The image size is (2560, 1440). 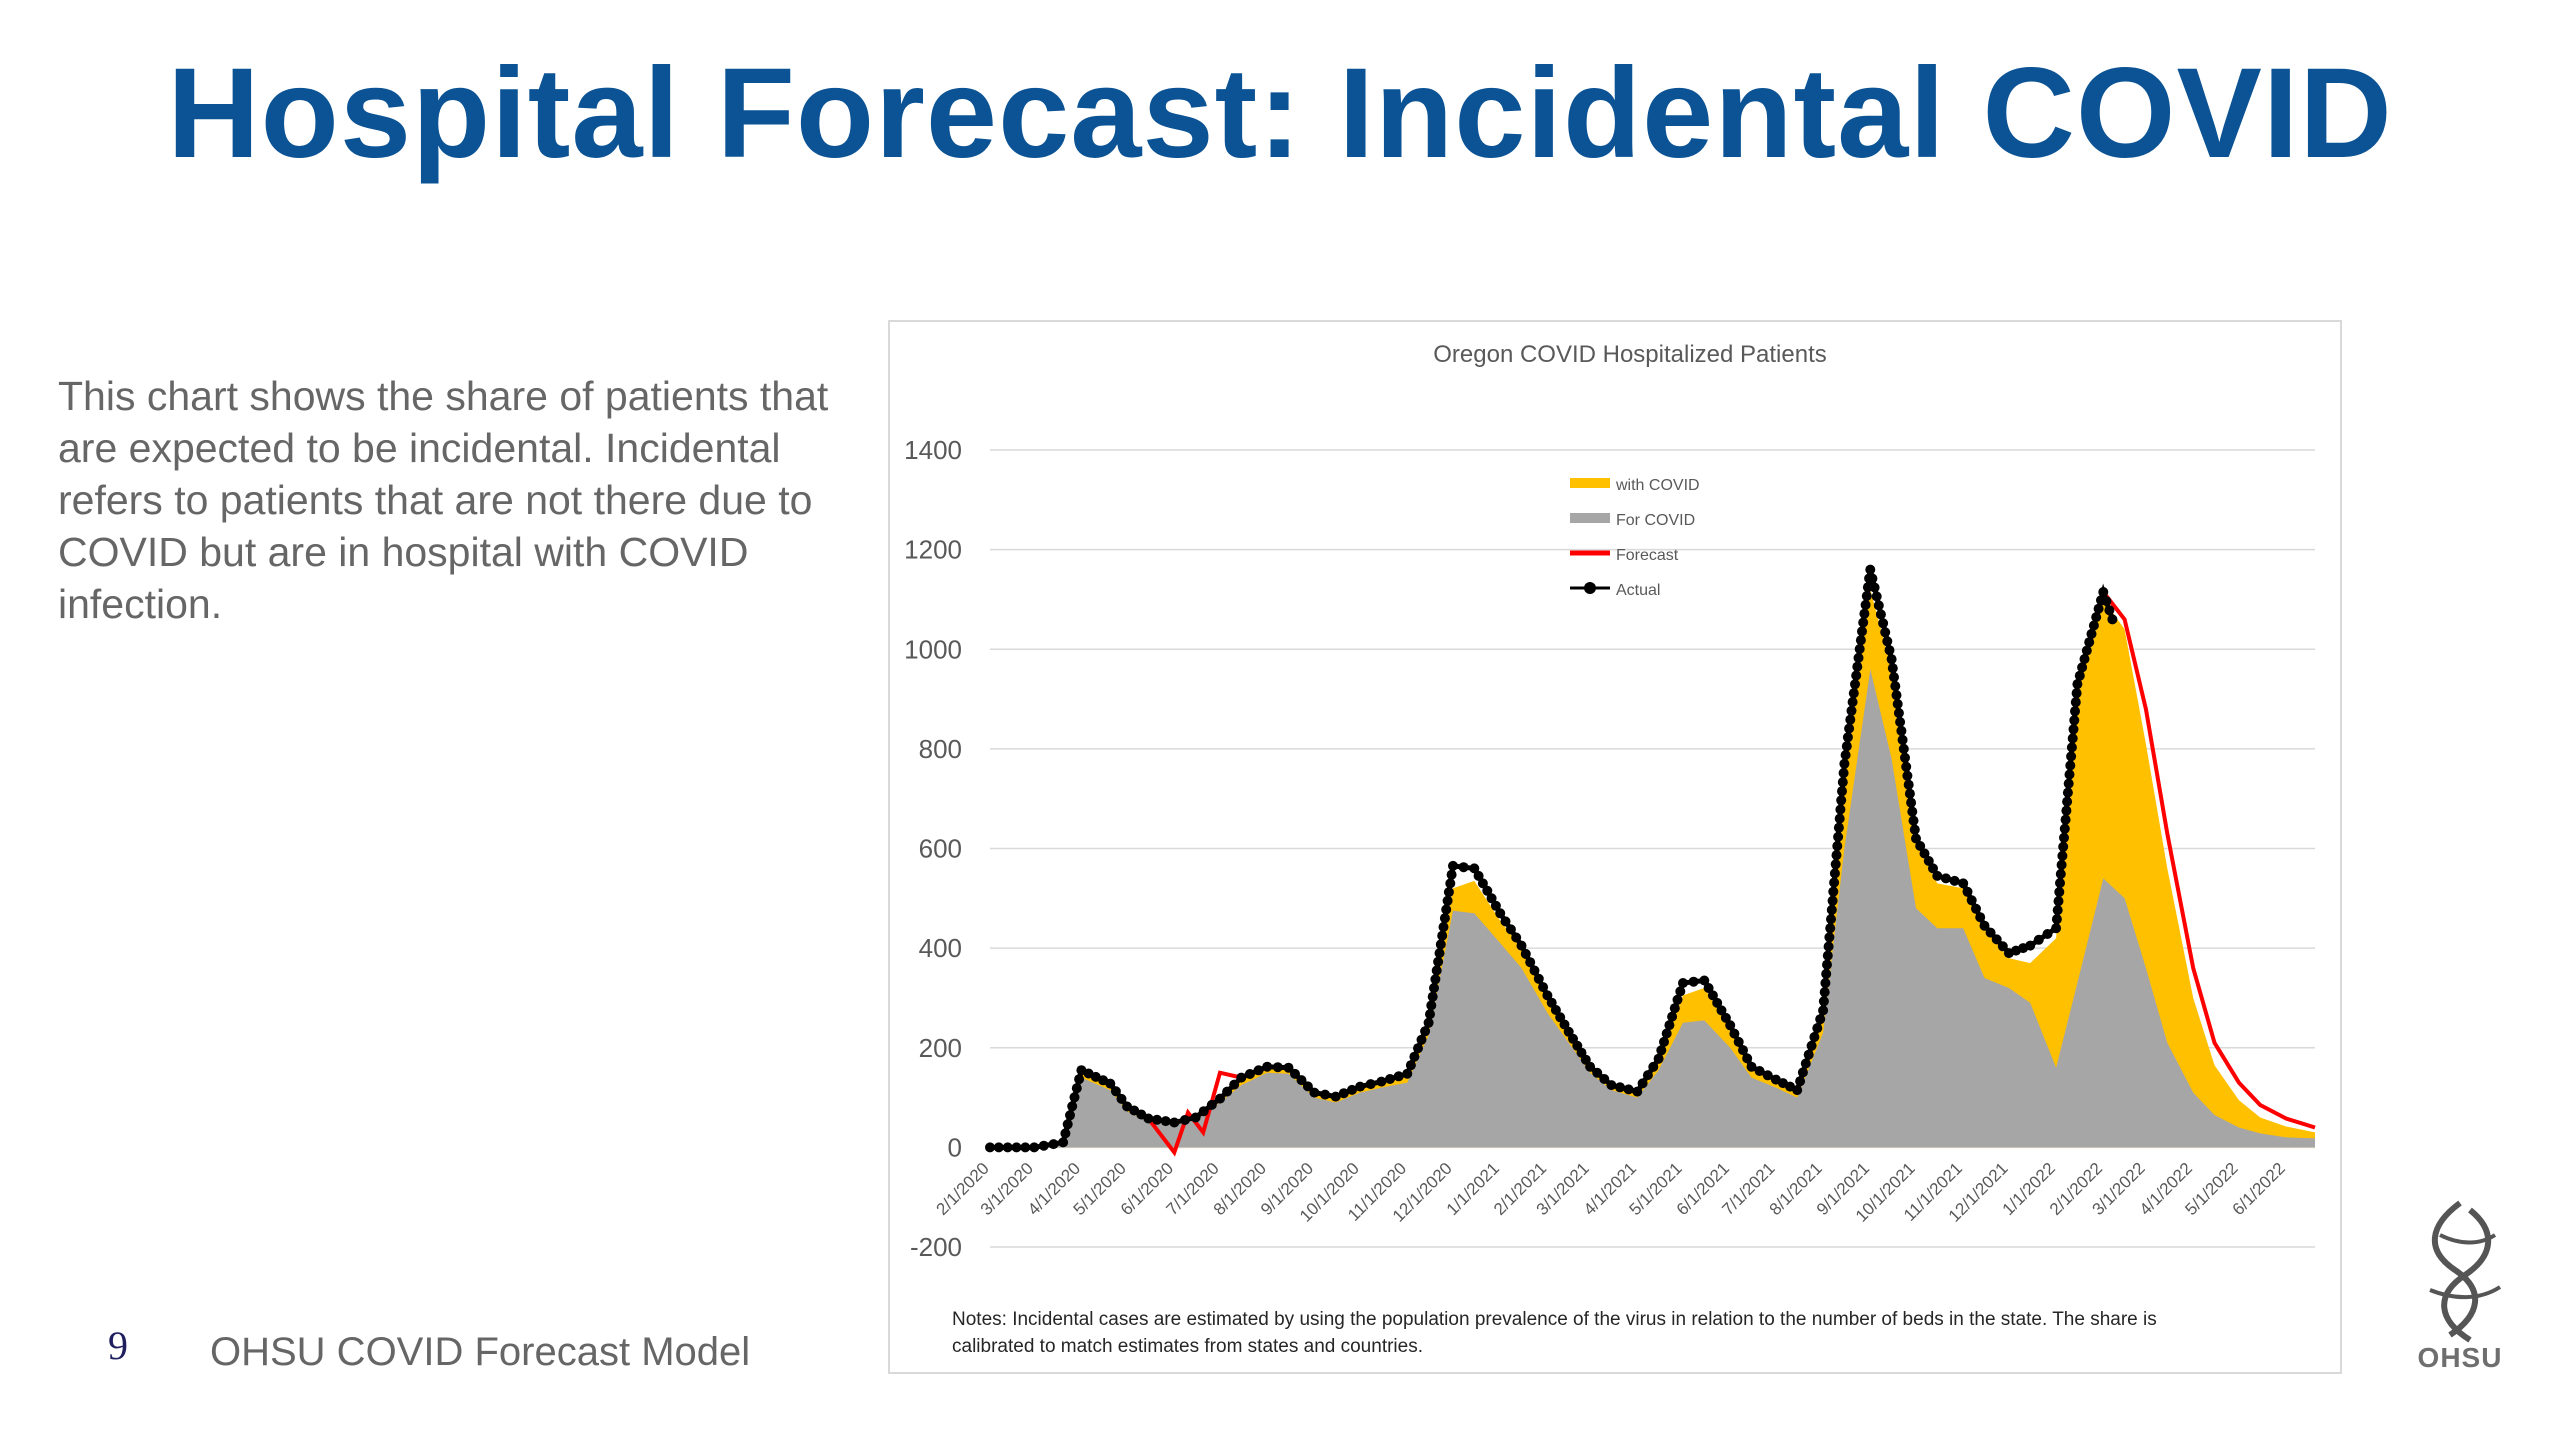 I want to click on legend-label: Forecast, so click(x=1647, y=555).